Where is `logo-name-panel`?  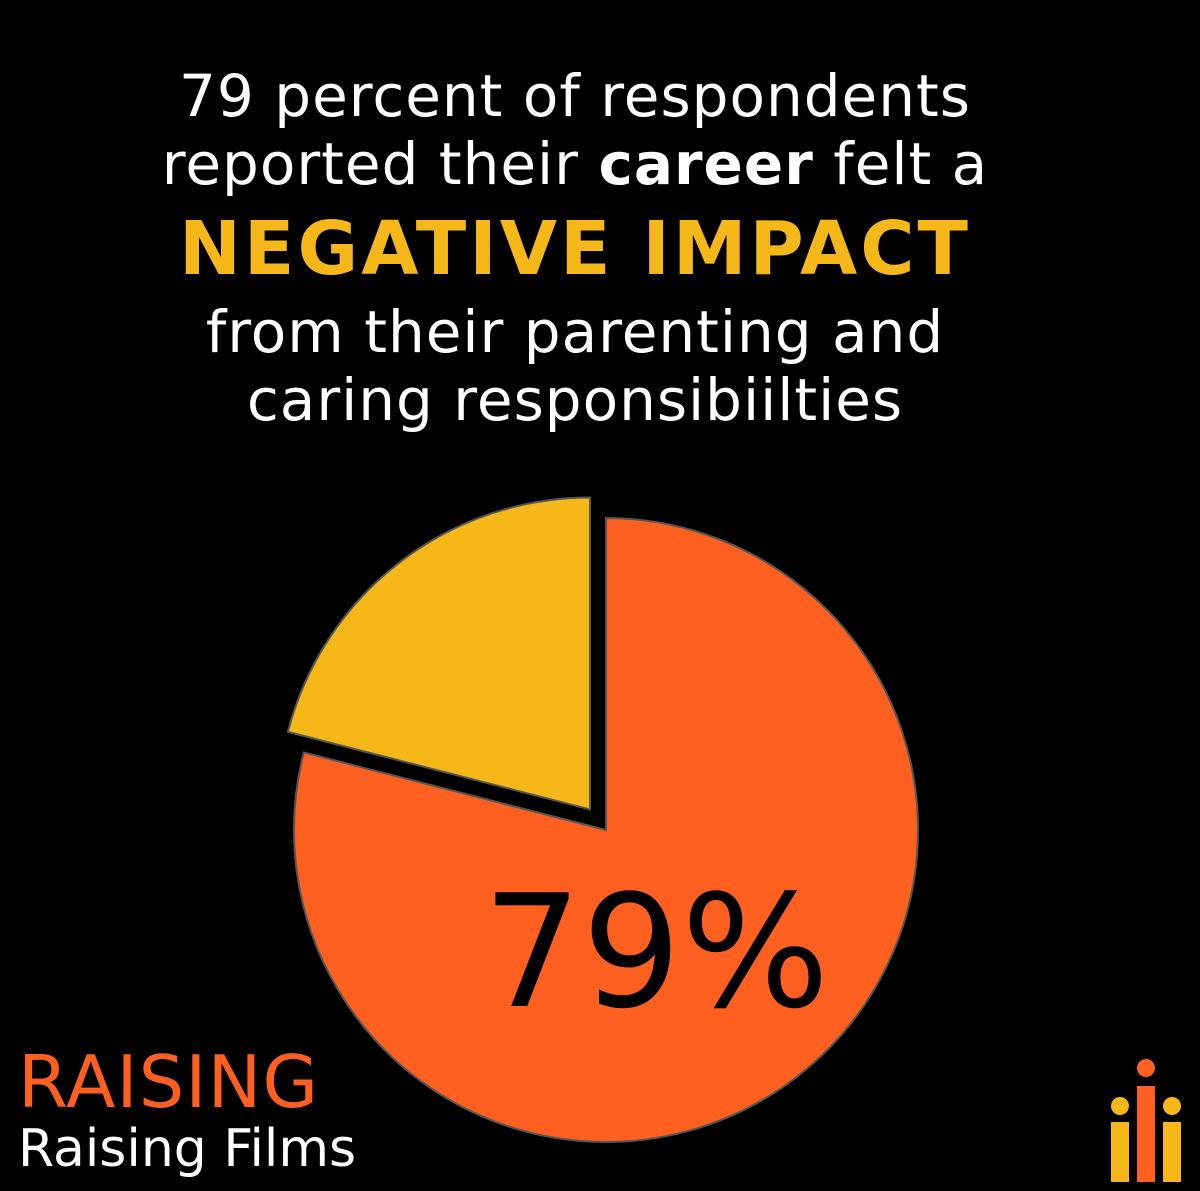 logo-name-panel is located at coordinates (196, 1149).